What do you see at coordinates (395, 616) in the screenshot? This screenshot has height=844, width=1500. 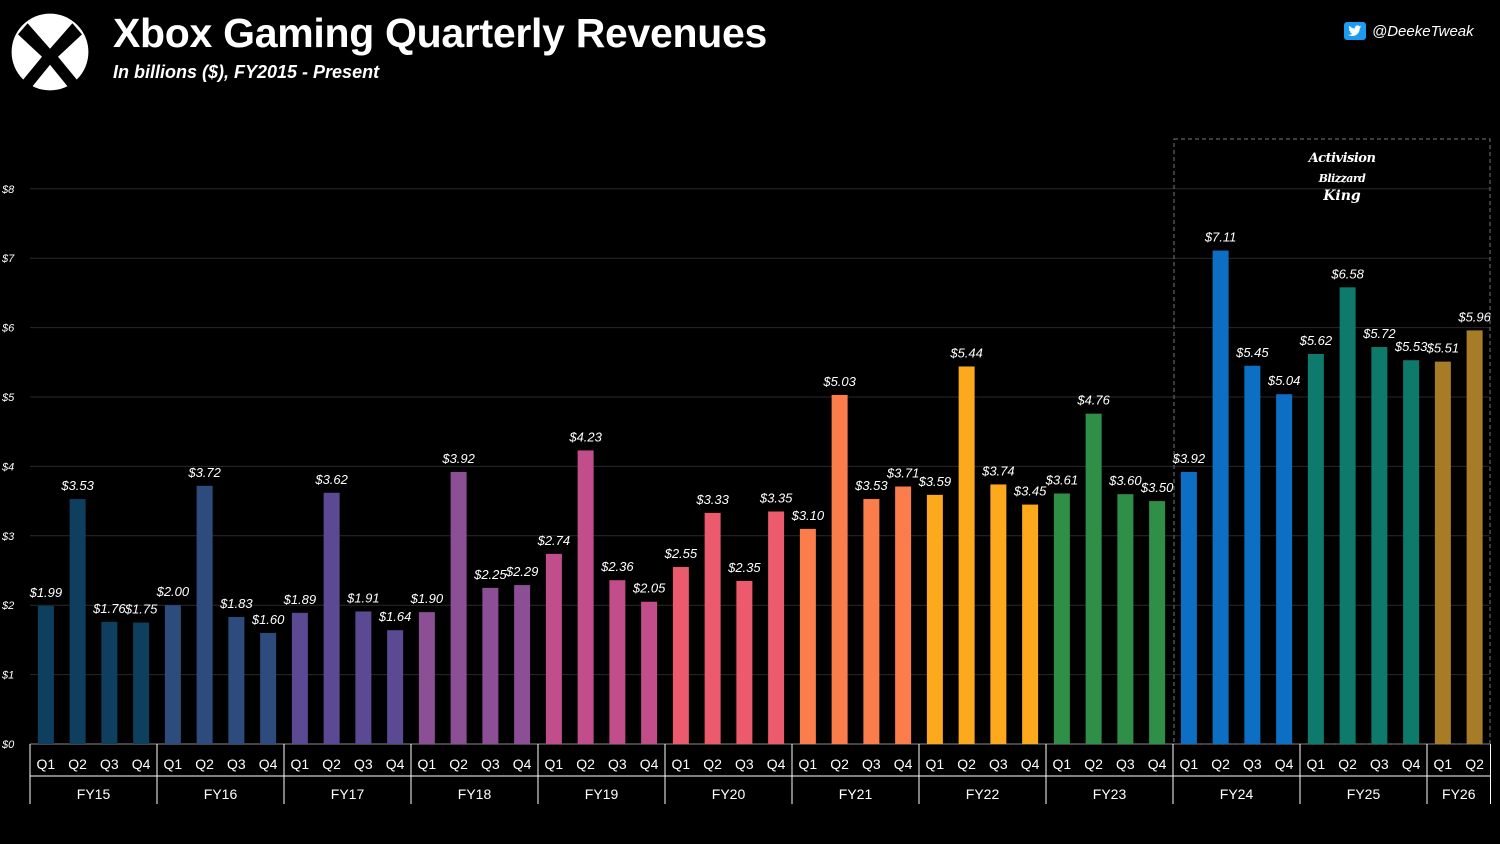 I see `bar-value-label: $1.64` at bounding box center [395, 616].